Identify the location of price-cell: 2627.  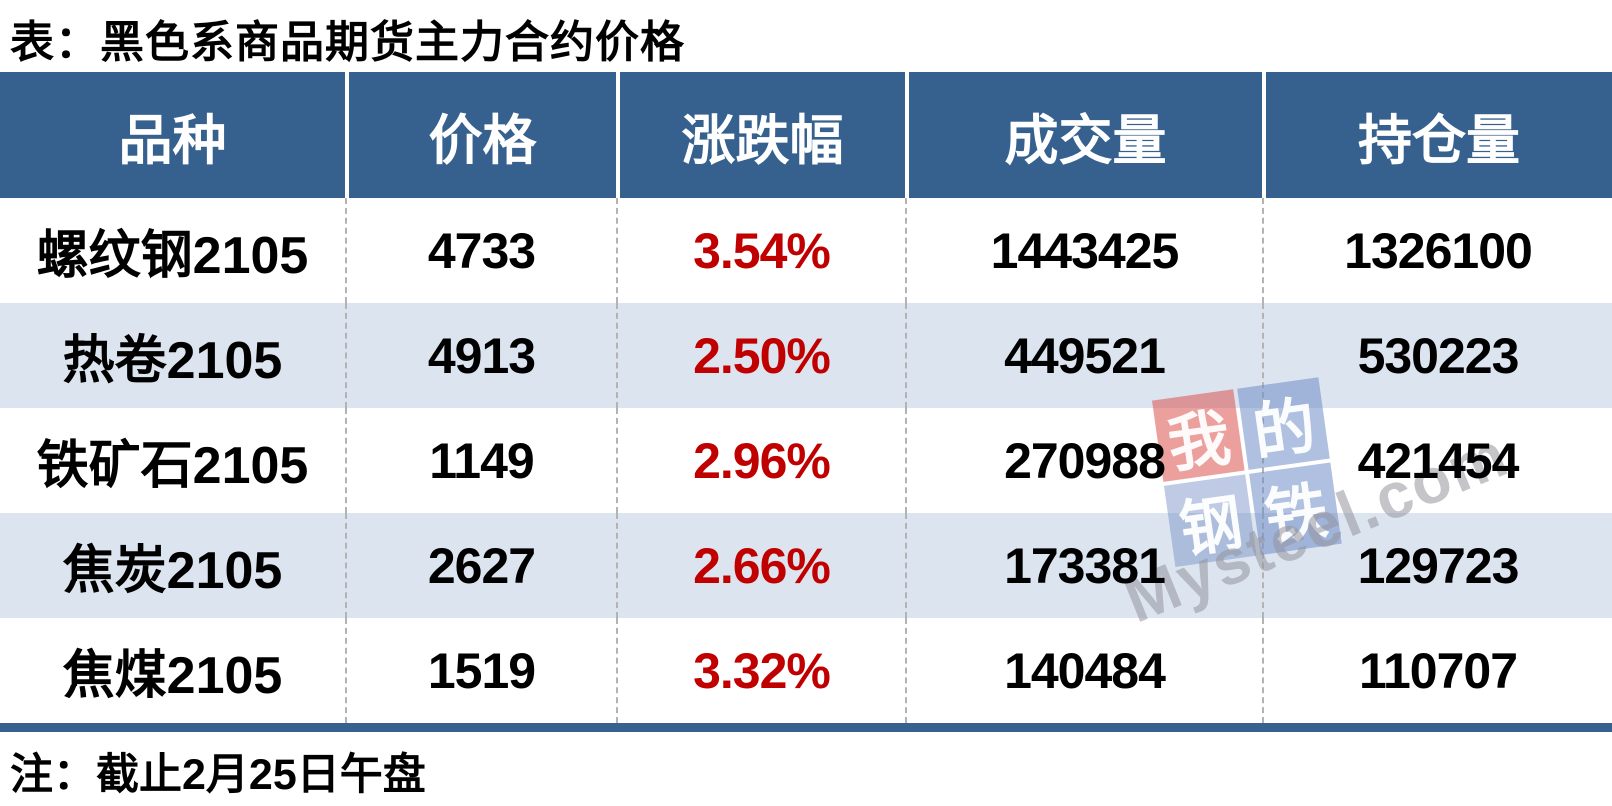
(481, 565).